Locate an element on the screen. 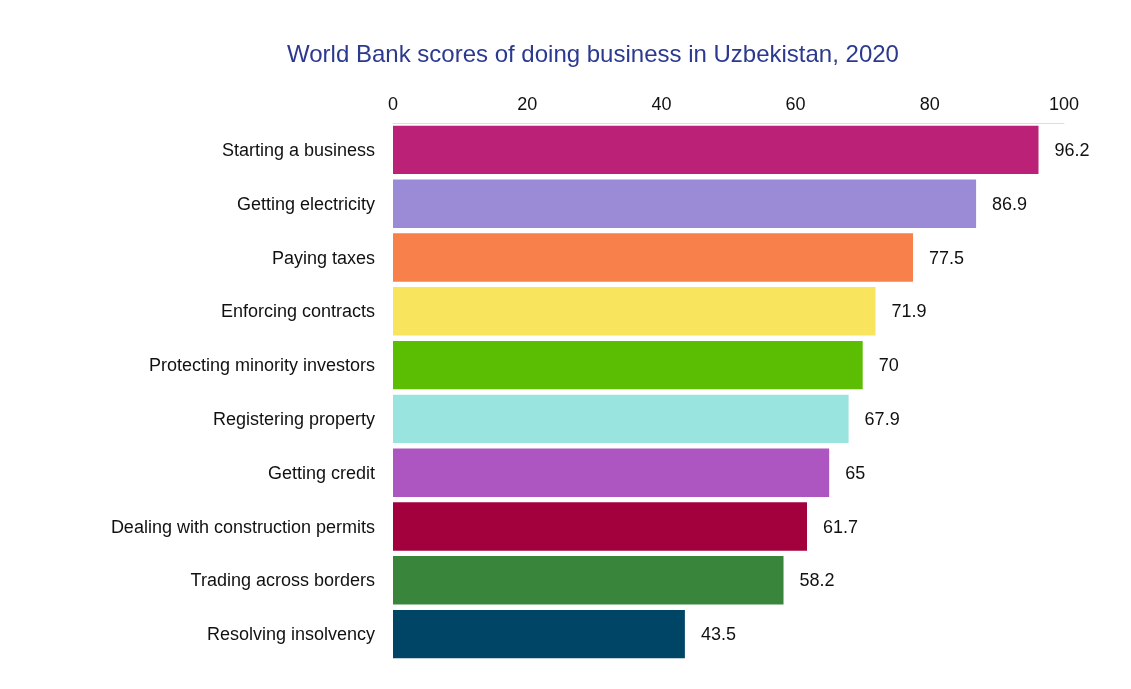 Image resolution: width=1131 pixels, height=689 pixels. data-label: 77.5 is located at coordinates (947, 257).